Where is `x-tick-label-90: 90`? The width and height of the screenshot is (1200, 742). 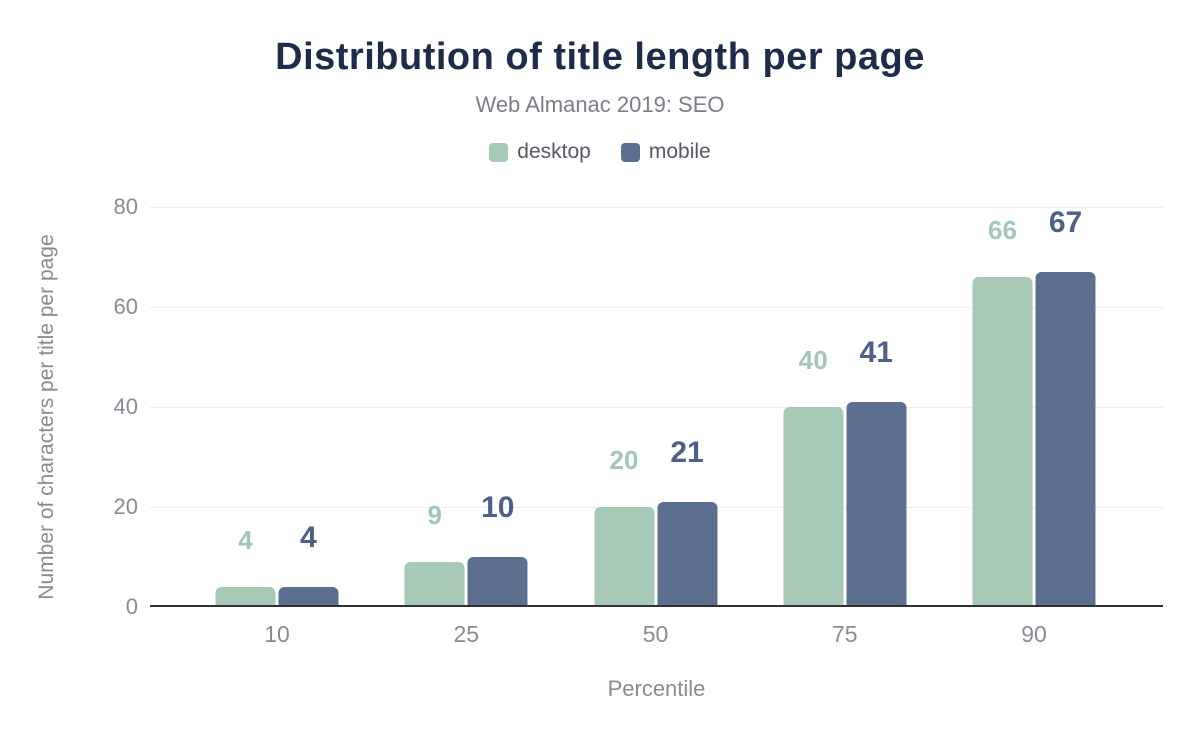 x-tick-label-90: 90 is located at coordinates (1034, 634).